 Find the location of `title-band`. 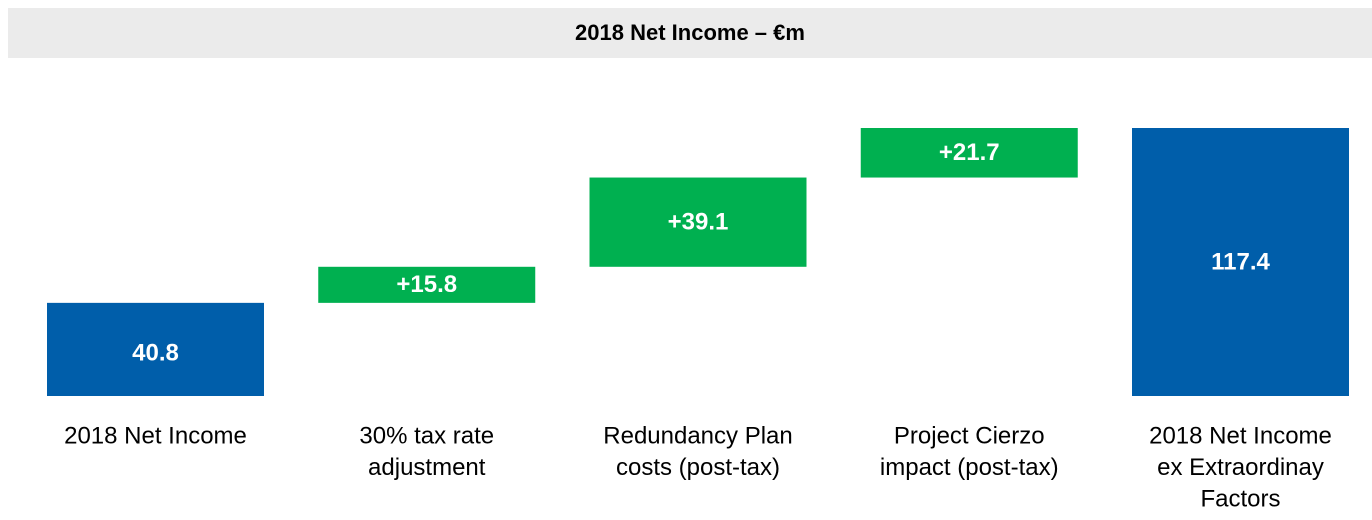

title-band is located at coordinates (690, 33).